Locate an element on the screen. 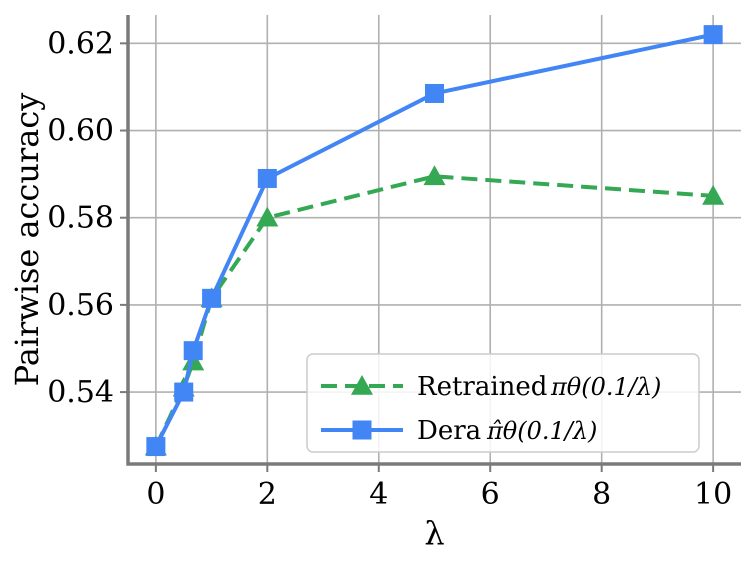 This screenshot has height=561, width=748. legend-box is located at coordinates (503, 403).